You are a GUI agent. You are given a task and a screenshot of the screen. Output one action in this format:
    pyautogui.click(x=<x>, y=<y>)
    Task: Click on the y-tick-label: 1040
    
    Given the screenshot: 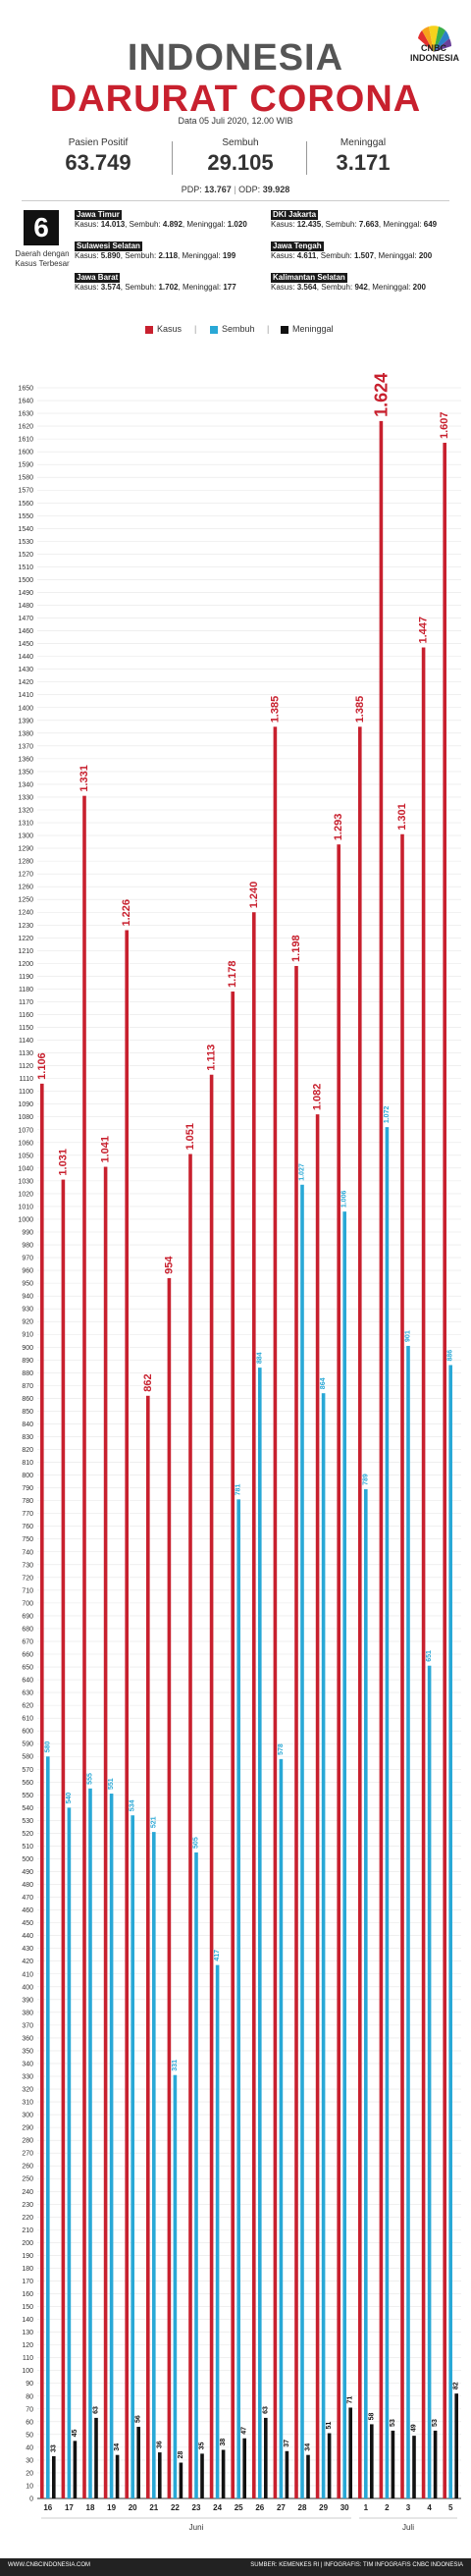 What is the action you would take?
    pyautogui.click(x=25, y=1168)
    